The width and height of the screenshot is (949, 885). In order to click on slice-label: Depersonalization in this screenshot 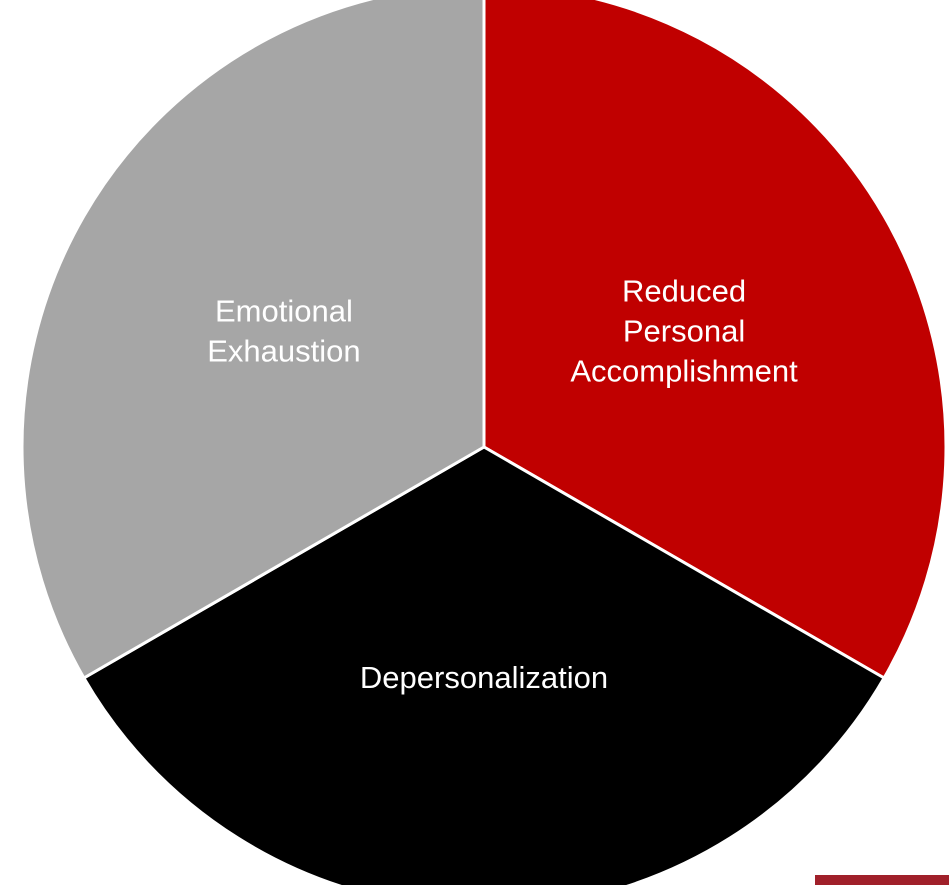, I will do `click(484, 677)`.